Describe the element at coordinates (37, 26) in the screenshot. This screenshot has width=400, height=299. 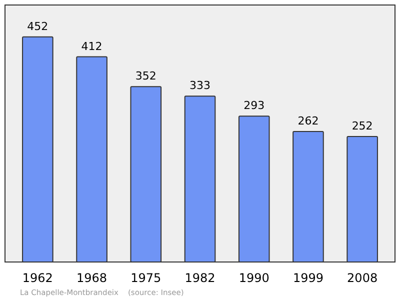
I see `data-label: 452` at that location.